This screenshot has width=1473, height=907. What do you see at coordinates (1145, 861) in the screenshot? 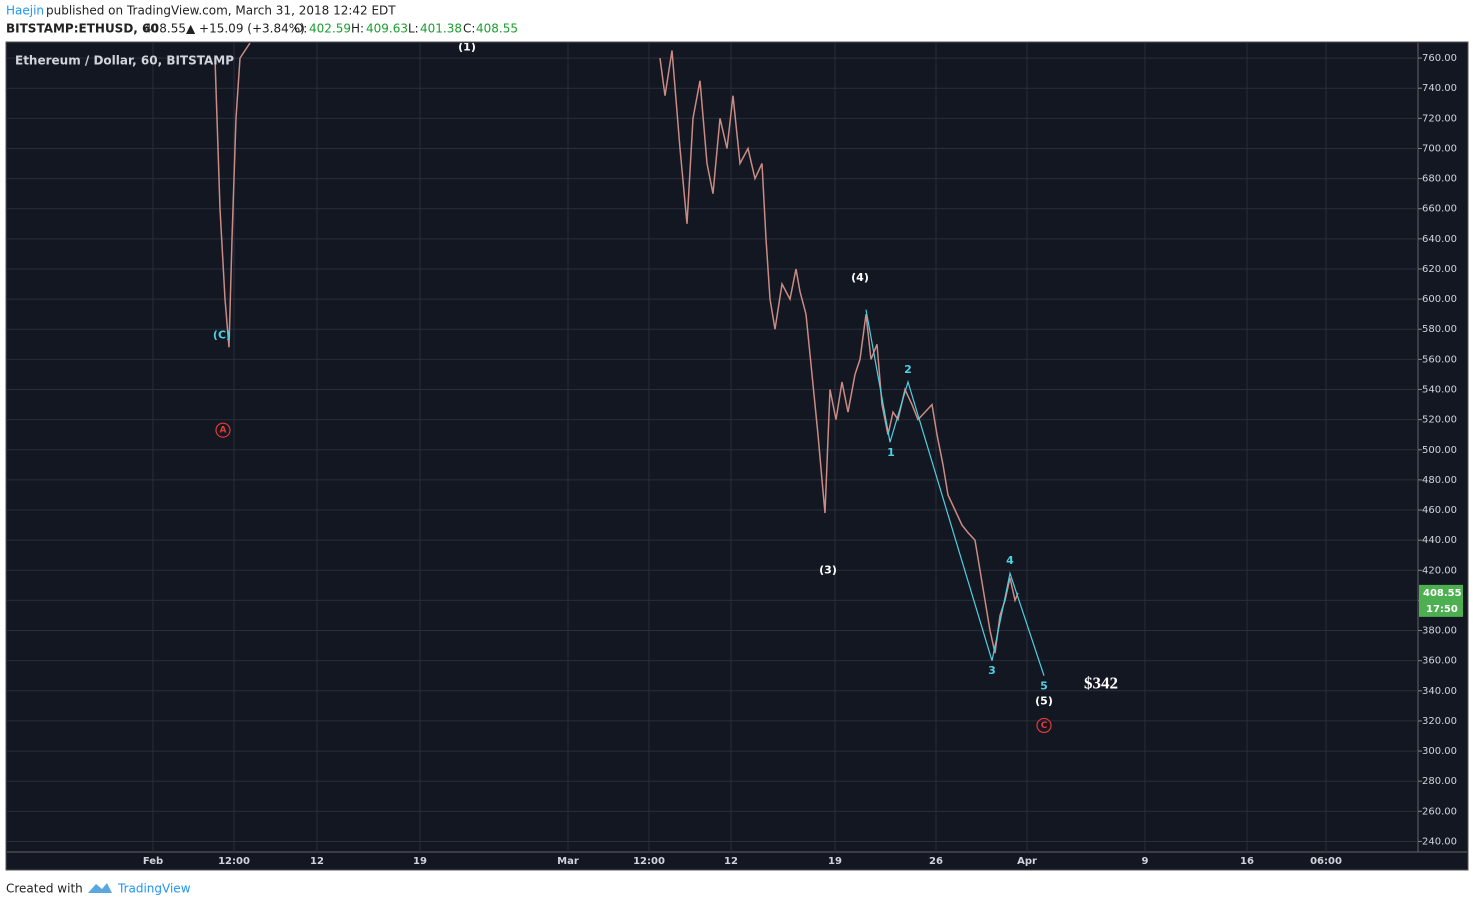
I see `x-tick-label: 9` at bounding box center [1145, 861].